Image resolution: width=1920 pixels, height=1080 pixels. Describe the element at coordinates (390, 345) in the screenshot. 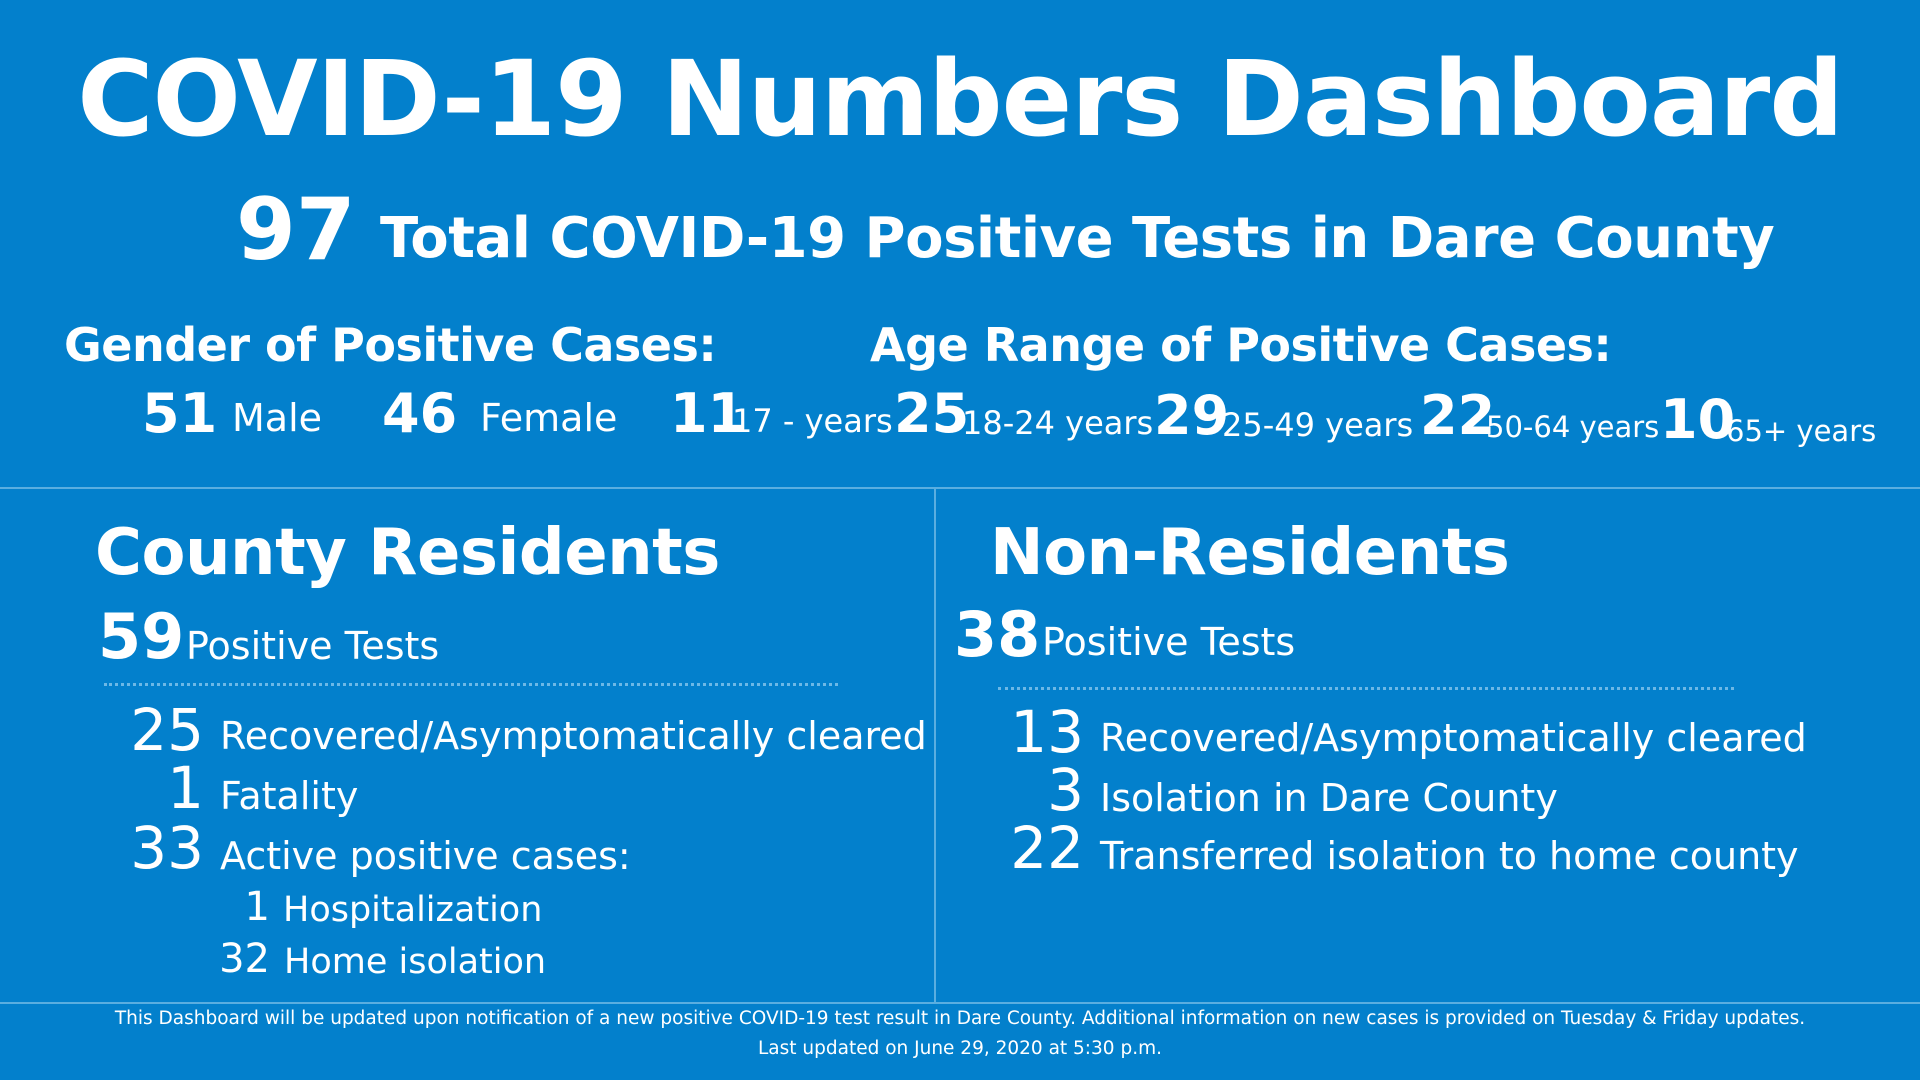

I see `gender-heading: Gender of Positive Cases:` at that location.